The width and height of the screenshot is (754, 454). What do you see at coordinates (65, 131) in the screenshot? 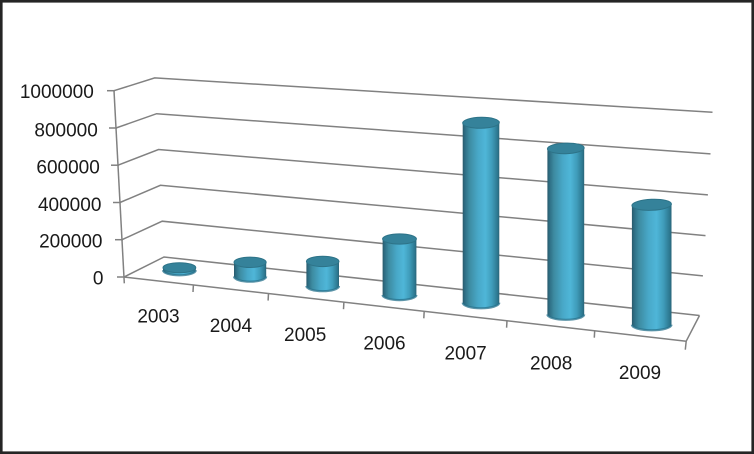
I see `svg-text: 800000` at bounding box center [65, 131].